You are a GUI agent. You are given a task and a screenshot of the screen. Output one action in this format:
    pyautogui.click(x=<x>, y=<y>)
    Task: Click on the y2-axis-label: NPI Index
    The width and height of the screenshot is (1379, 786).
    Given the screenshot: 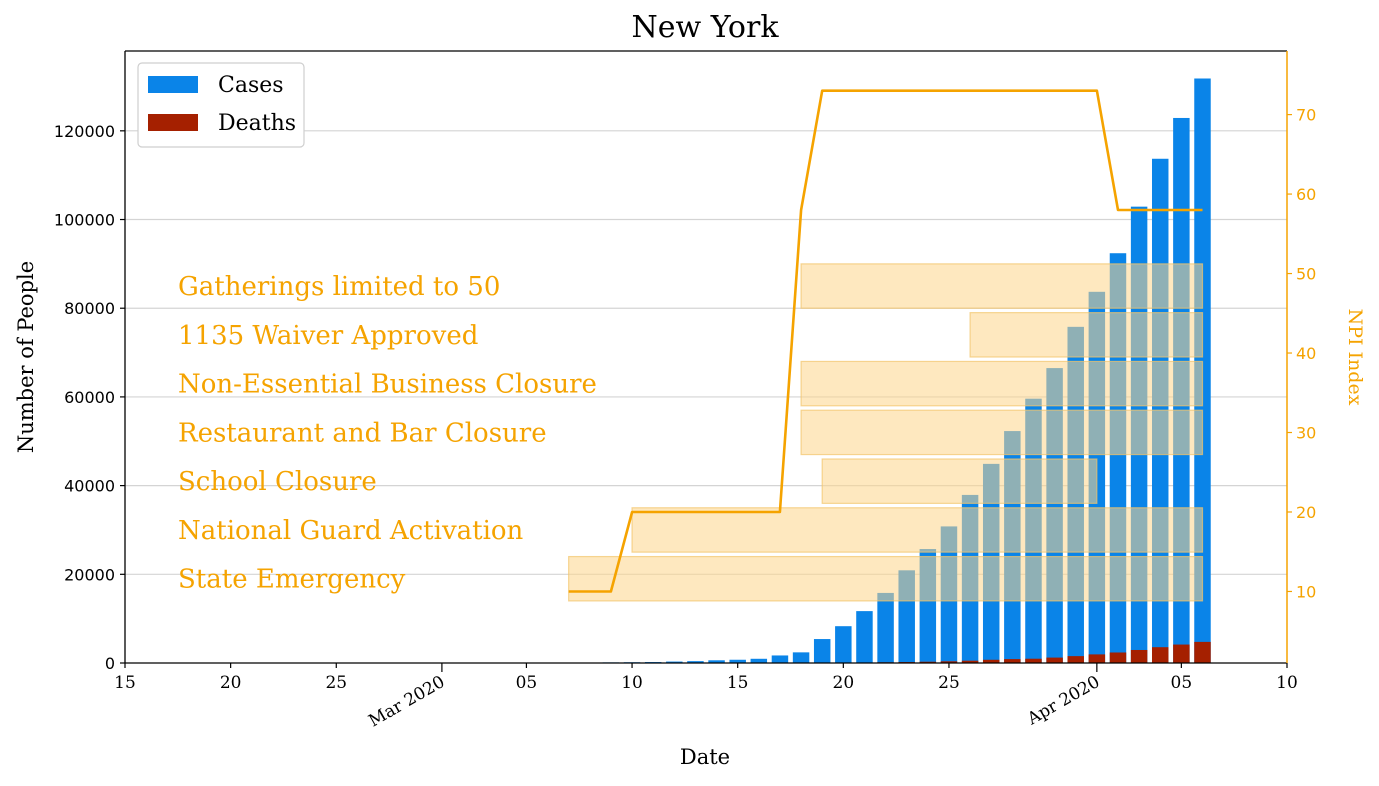 What is the action you would take?
    pyautogui.click(x=1355, y=357)
    